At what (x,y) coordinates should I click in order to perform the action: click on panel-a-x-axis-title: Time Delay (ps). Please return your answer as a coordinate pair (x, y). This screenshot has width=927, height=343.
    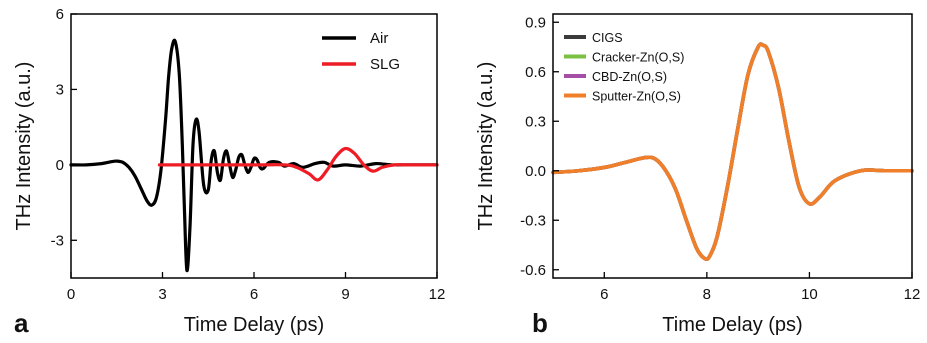
    Looking at the image, I should click on (254, 325).